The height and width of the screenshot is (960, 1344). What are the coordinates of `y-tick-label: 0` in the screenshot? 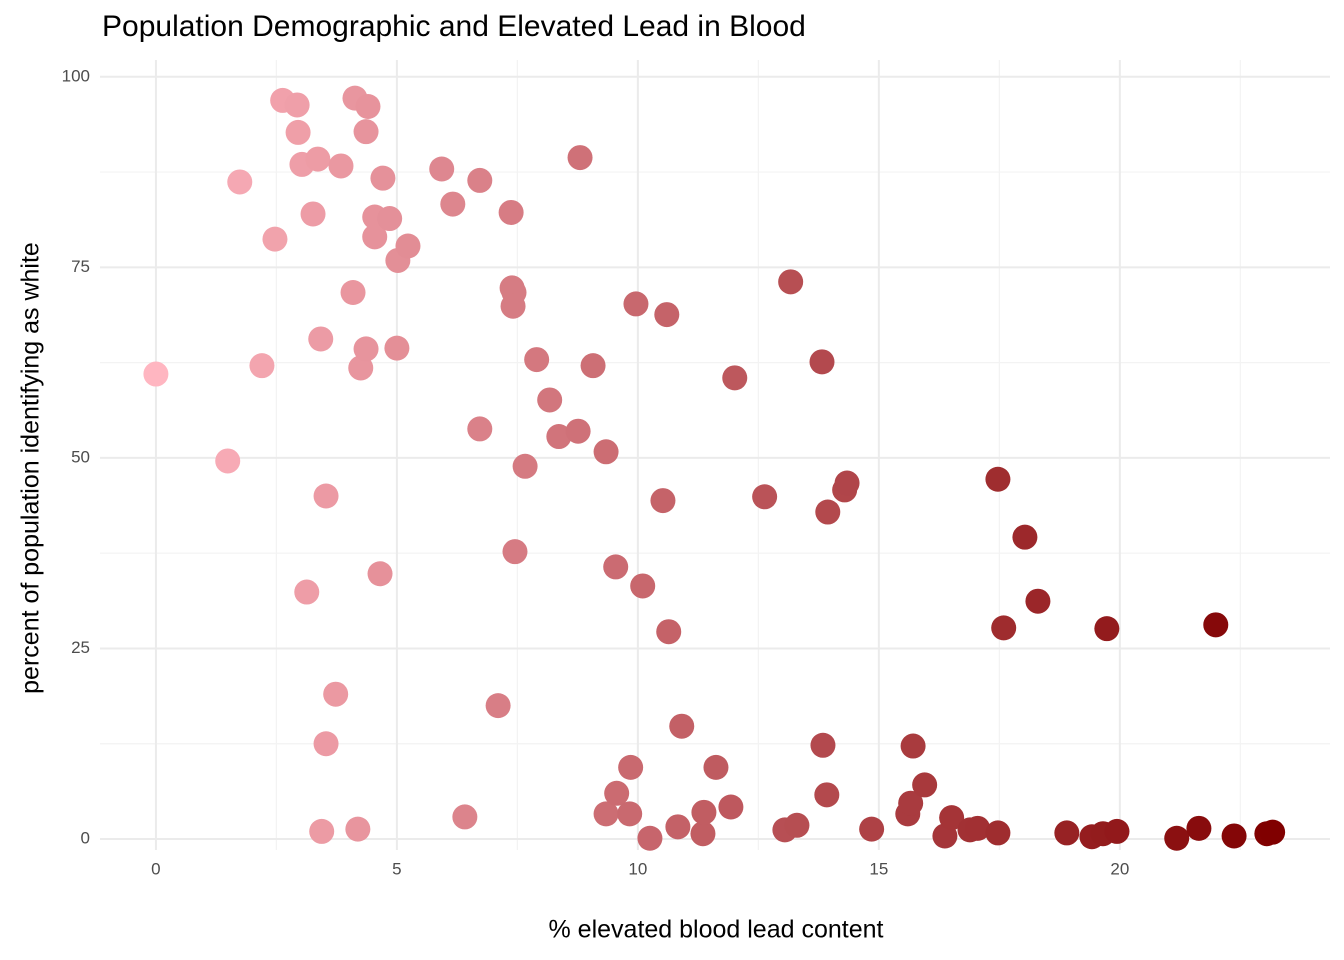 It's located at (85, 838).